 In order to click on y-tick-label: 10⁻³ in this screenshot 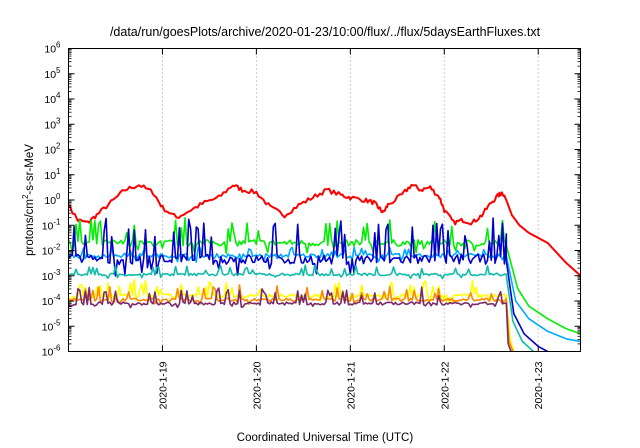, I will do `click(51, 275)`.